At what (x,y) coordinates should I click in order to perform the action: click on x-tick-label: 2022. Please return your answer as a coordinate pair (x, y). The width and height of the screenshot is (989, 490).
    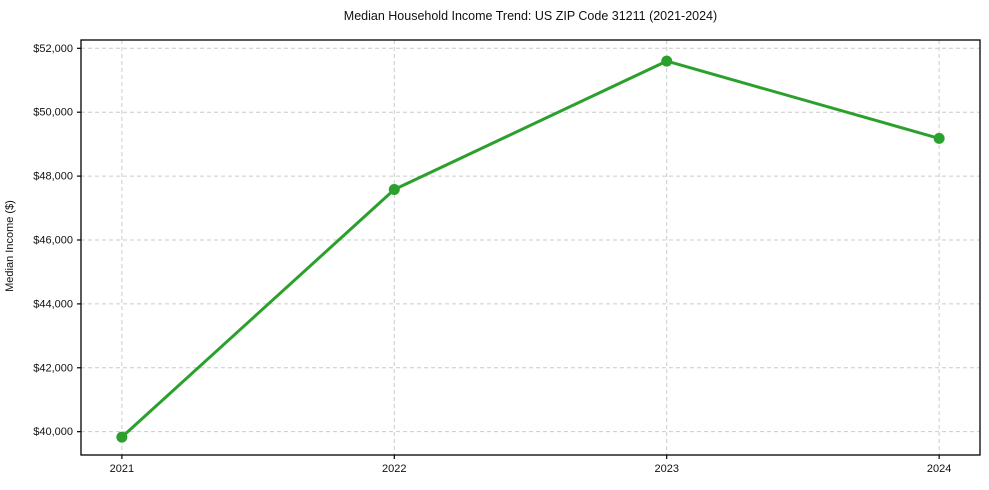
    Looking at the image, I should click on (394, 469).